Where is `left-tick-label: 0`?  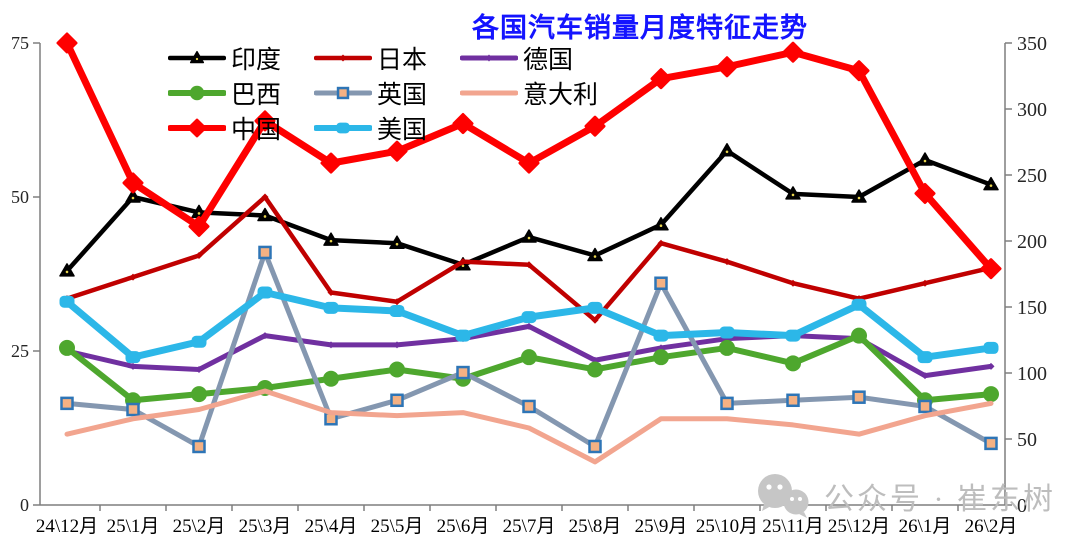
left-tick-label: 0 is located at coordinates (24, 505).